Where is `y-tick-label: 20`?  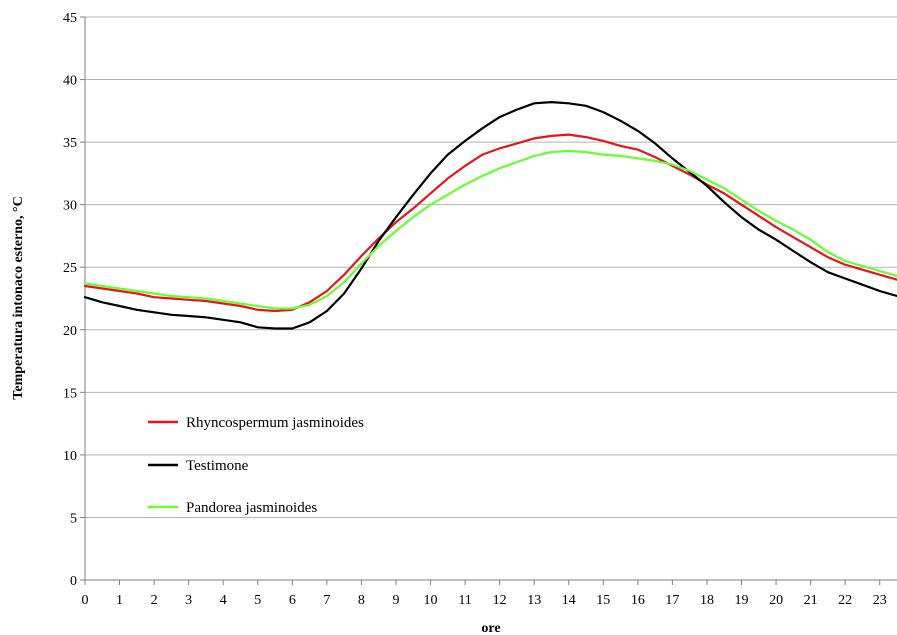 y-tick-label: 20 is located at coordinates (70, 331).